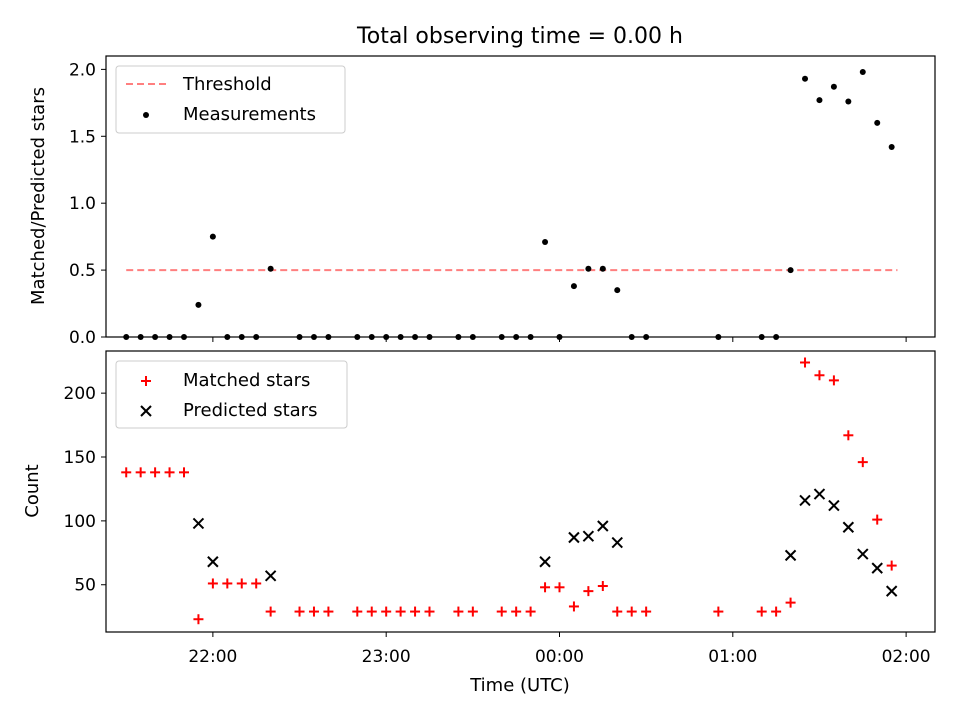 This screenshot has height=720, width=960. I want to click on matched-legend-label: Matched stars, so click(246, 380).